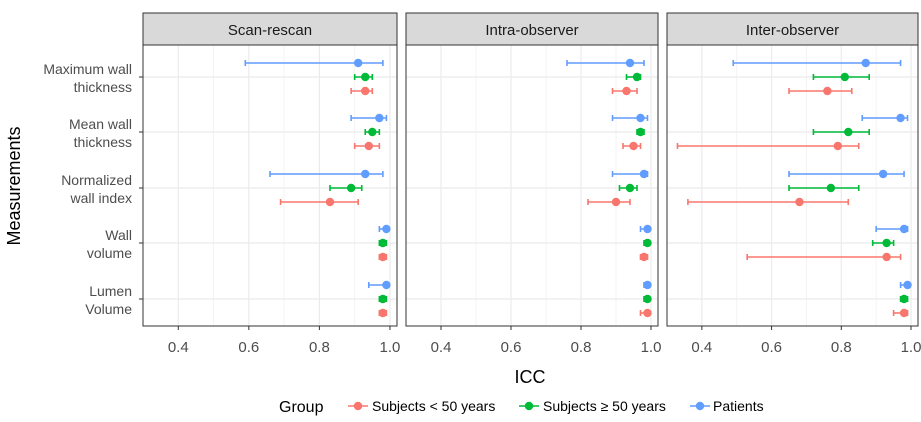 This screenshot has height=422, width=921. What do you see at coordinates (100, 124) in the screenshot?
I see `y-tick-label-line1: Mean wall` at bounding box center [100, 124].